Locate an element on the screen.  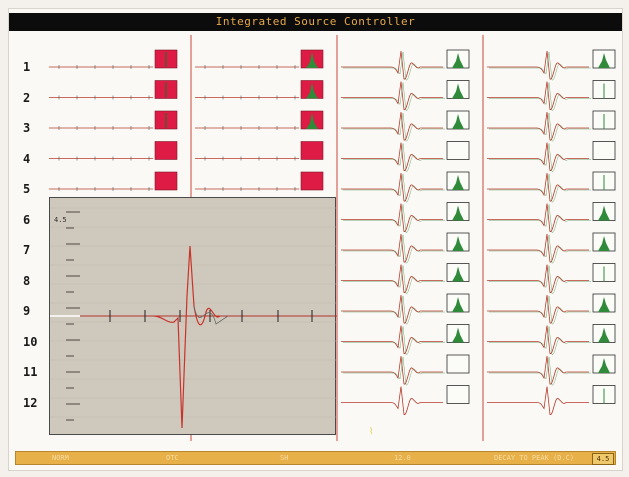
status-box-c2-r5 is located at coordinates (312, 181).